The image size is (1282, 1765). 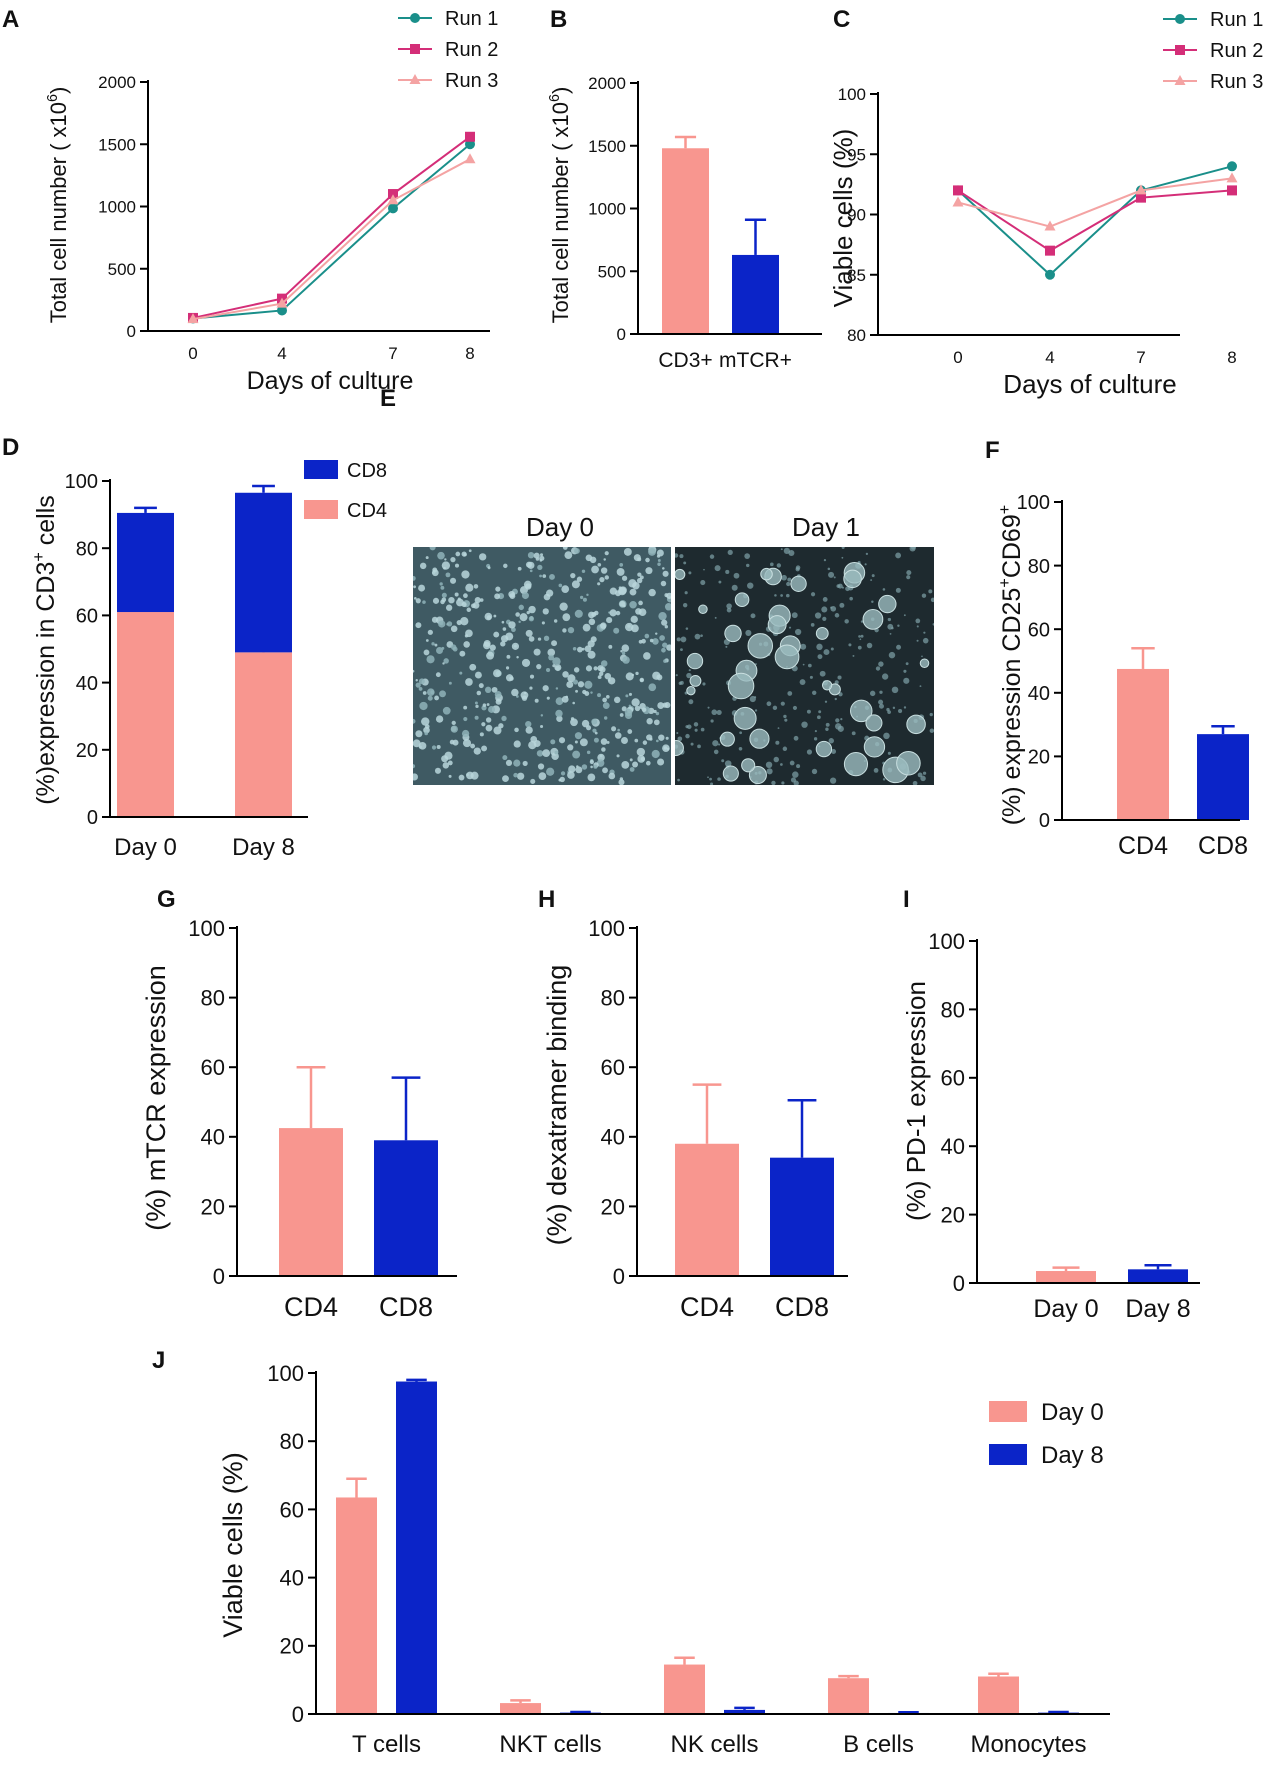 I want to click on y-tick-label: 0, so click(x=298, y=1714).